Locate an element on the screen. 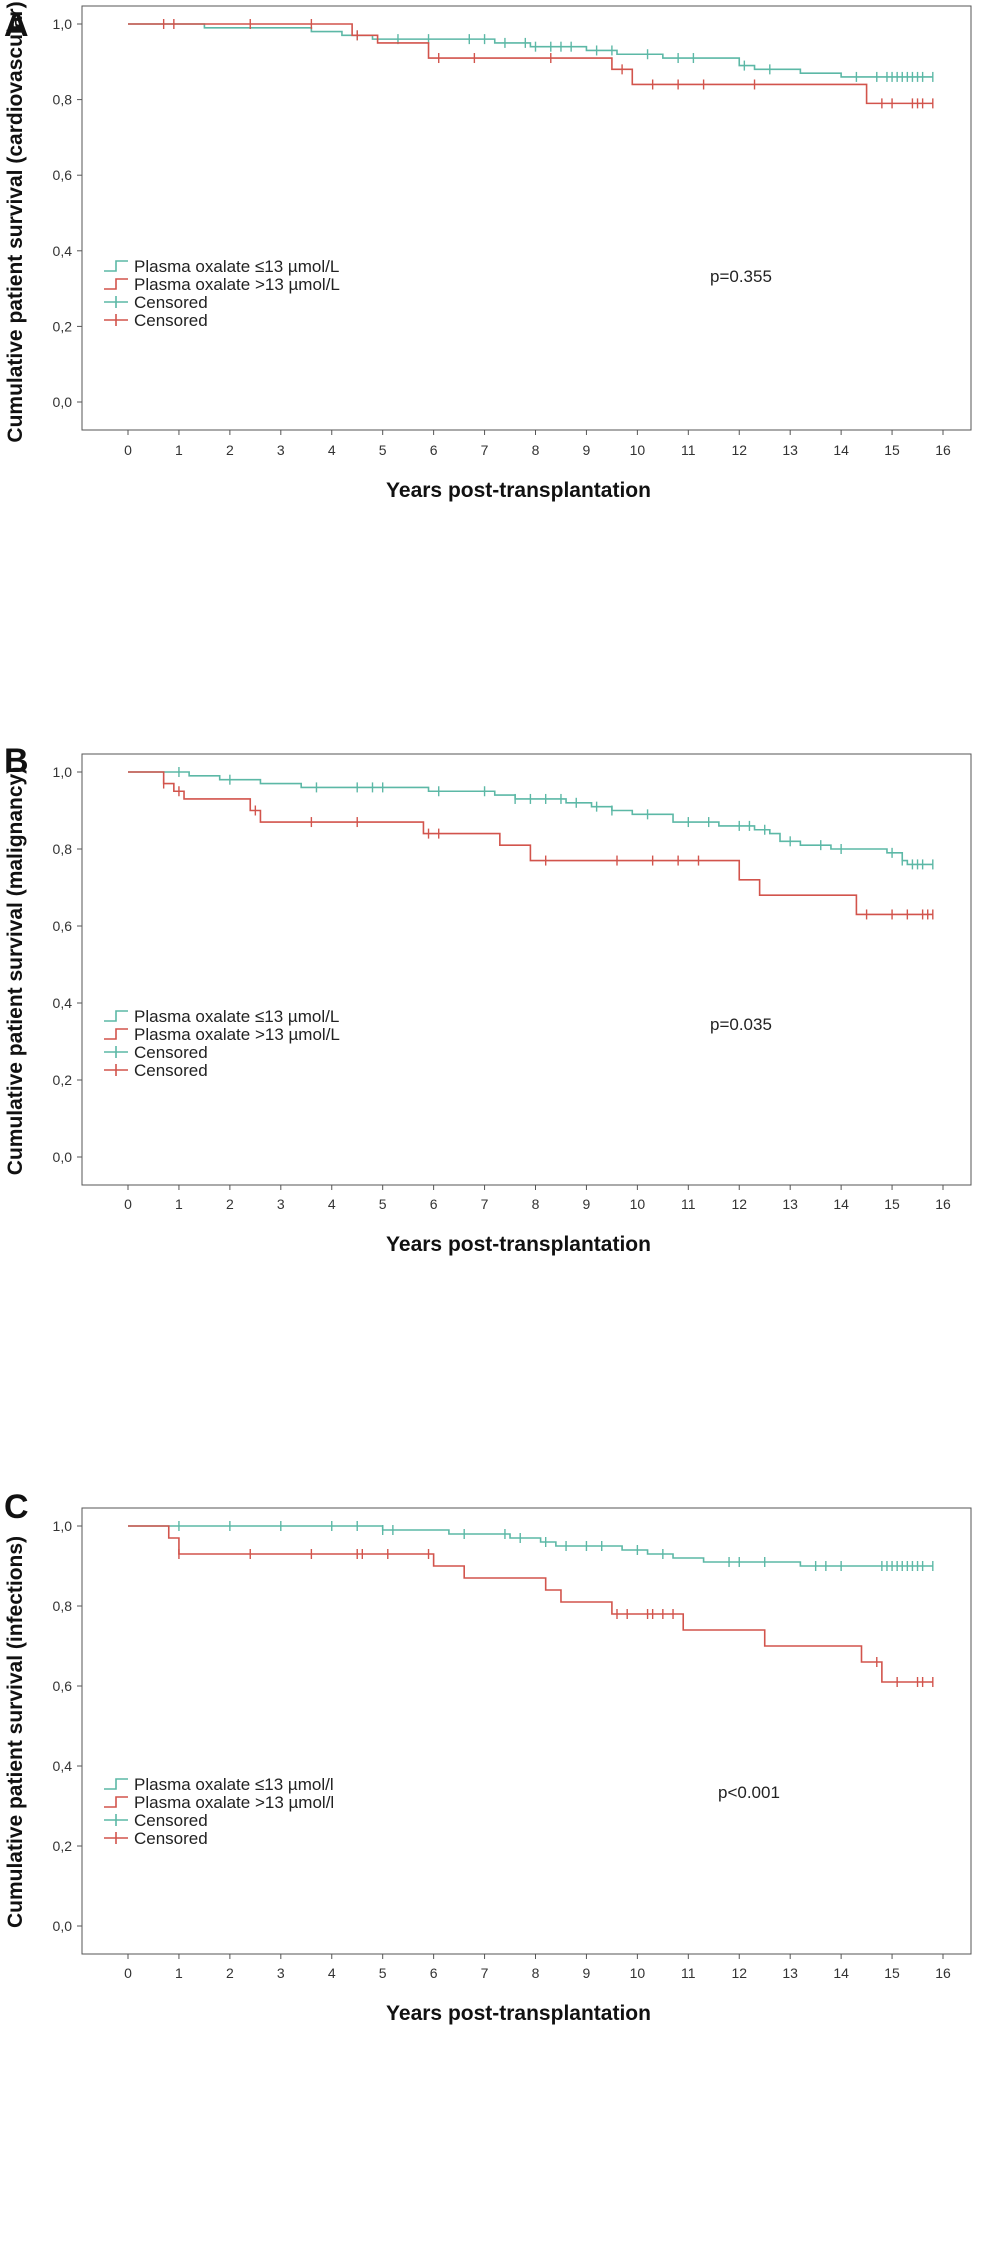 The height and width of the screenshot is (2258, 990). legend-label: Plasma oxalate >13 µmol/L is located at coordinates (237, 1034).